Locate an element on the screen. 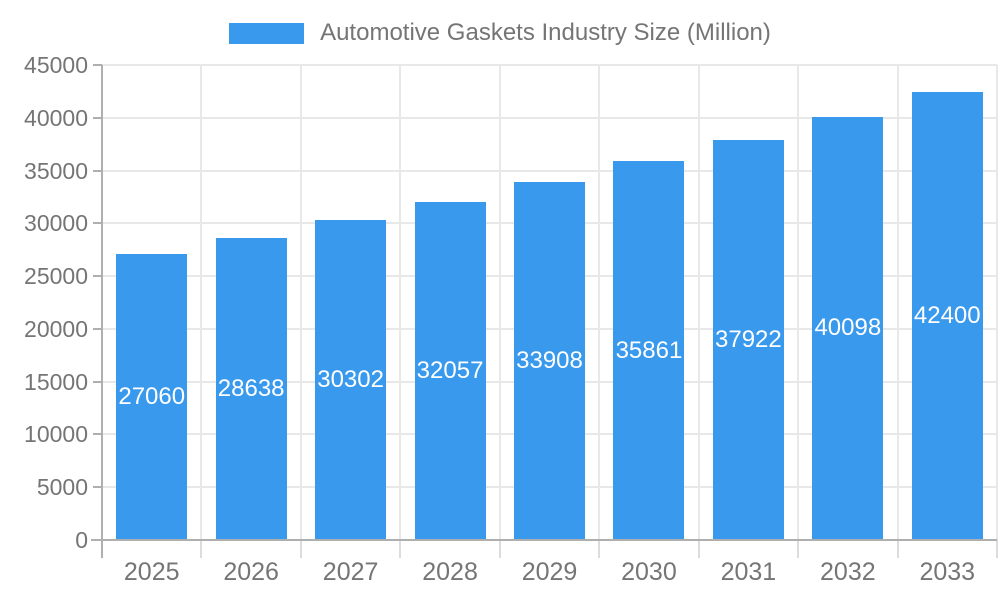 The height and width of the screenshot is (600, 1000). bar-2025 is located at coordinates (152, 397).